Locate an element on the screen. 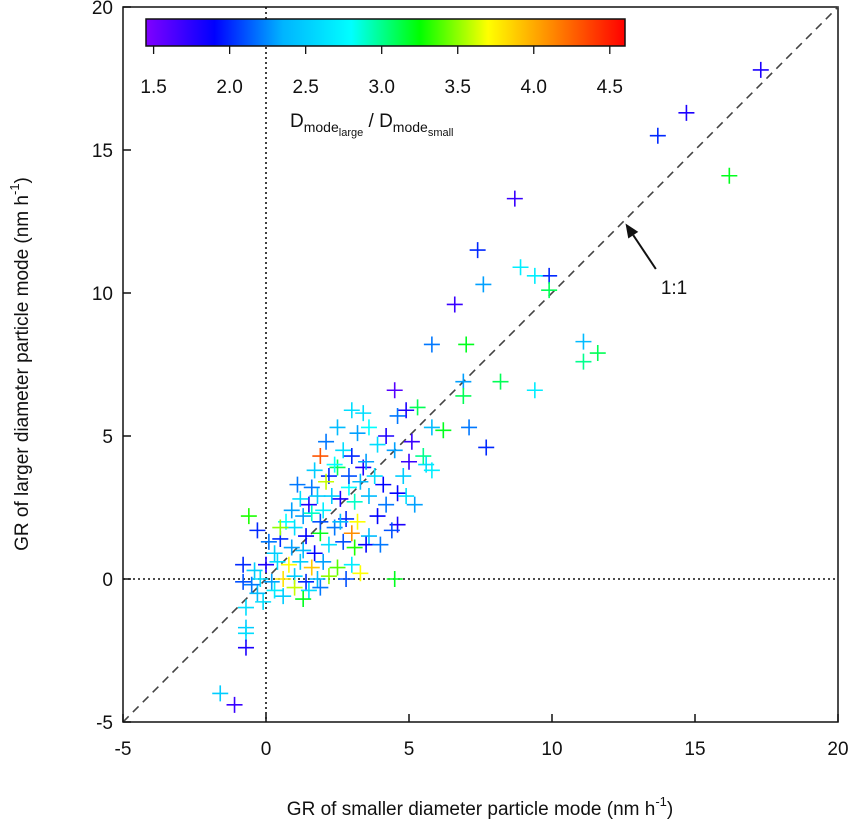  colorbar-title-sub2: mode is located at coordinates (410, 127).